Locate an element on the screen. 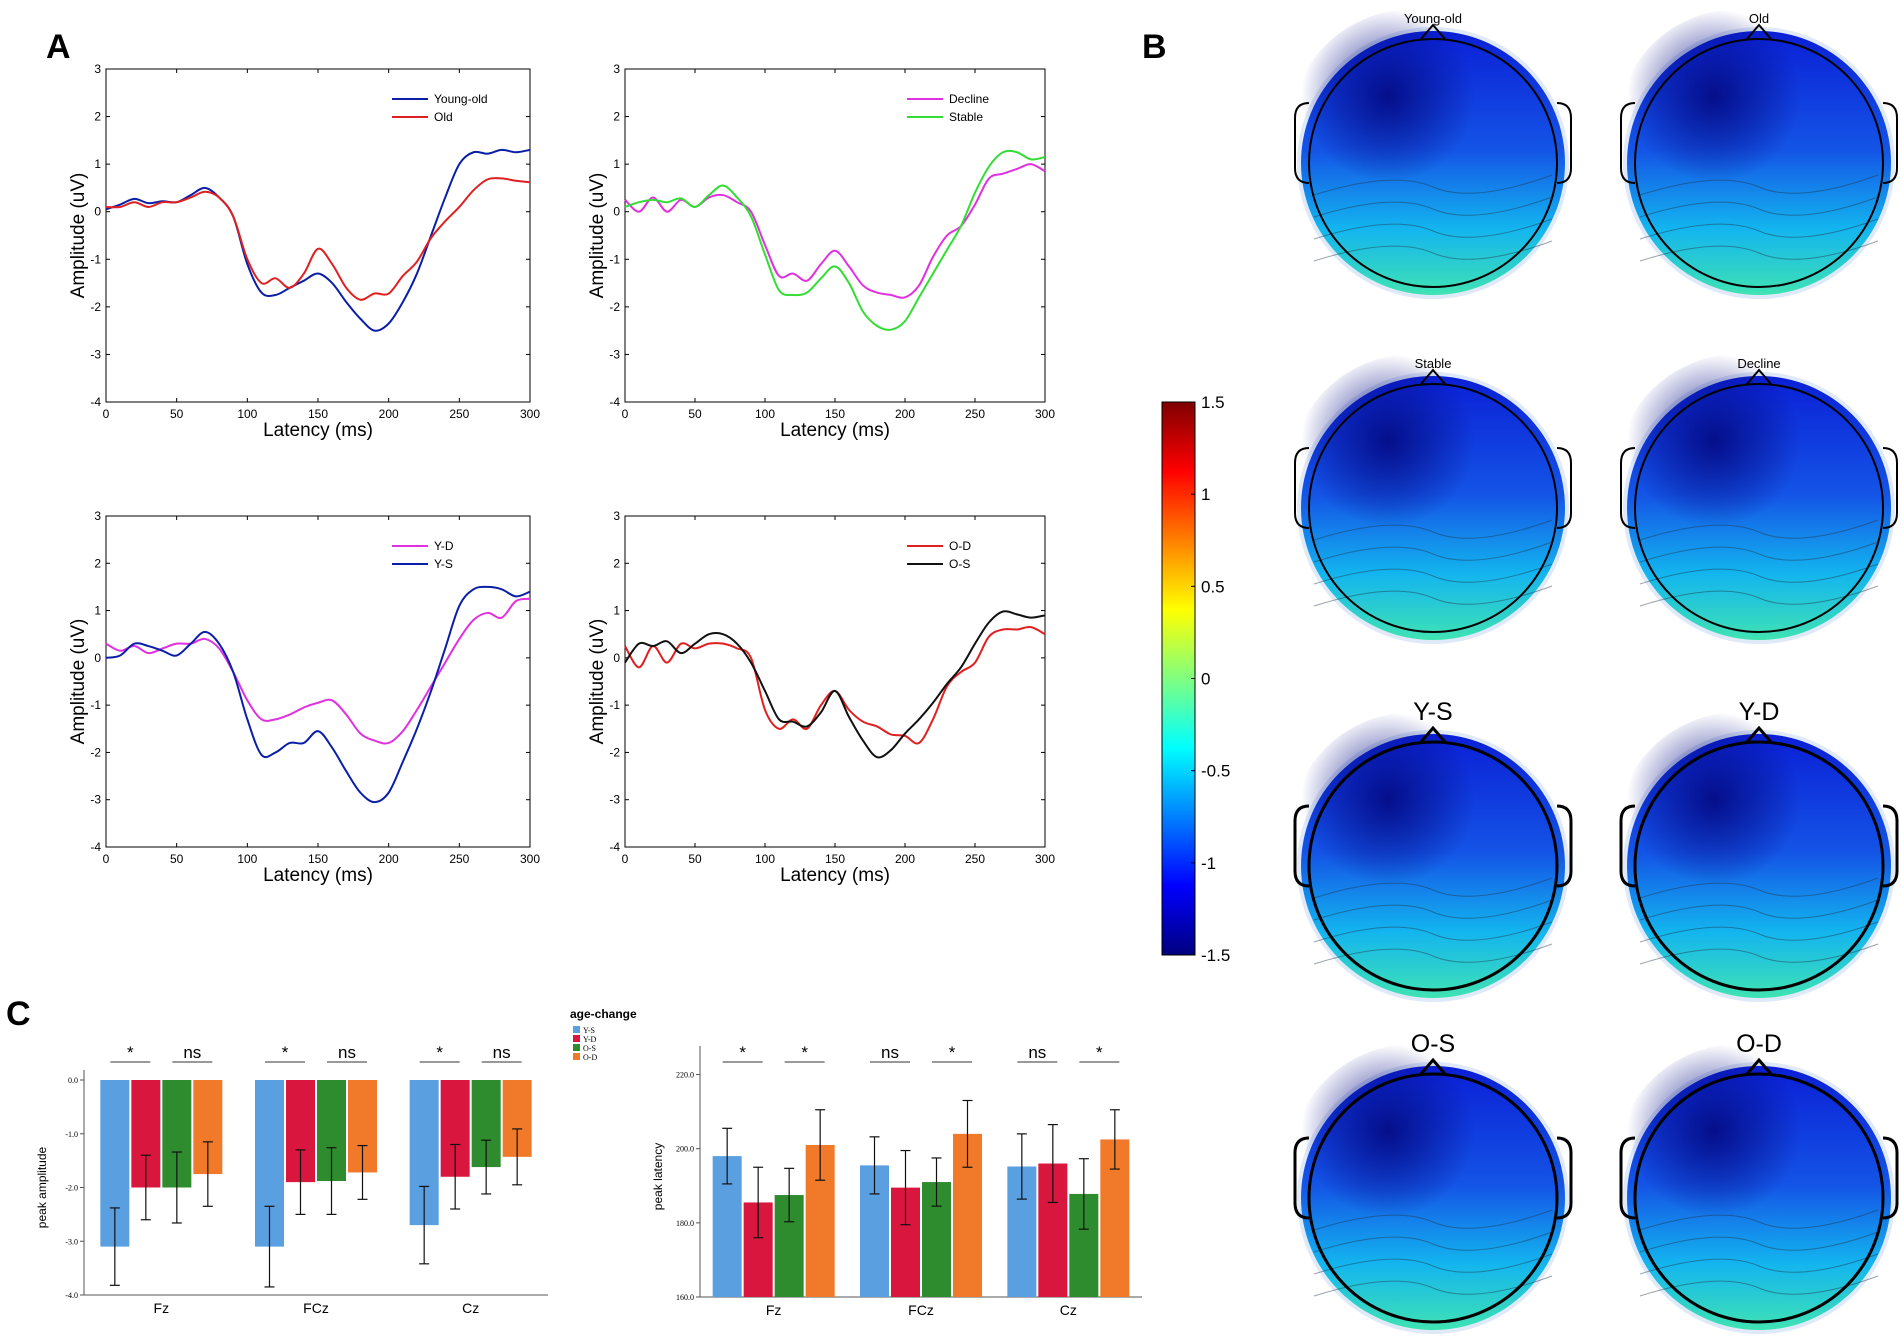 This screenshot has width=1901, height=1340. topomap-label: Stable is located at coordinates (1433, 363).